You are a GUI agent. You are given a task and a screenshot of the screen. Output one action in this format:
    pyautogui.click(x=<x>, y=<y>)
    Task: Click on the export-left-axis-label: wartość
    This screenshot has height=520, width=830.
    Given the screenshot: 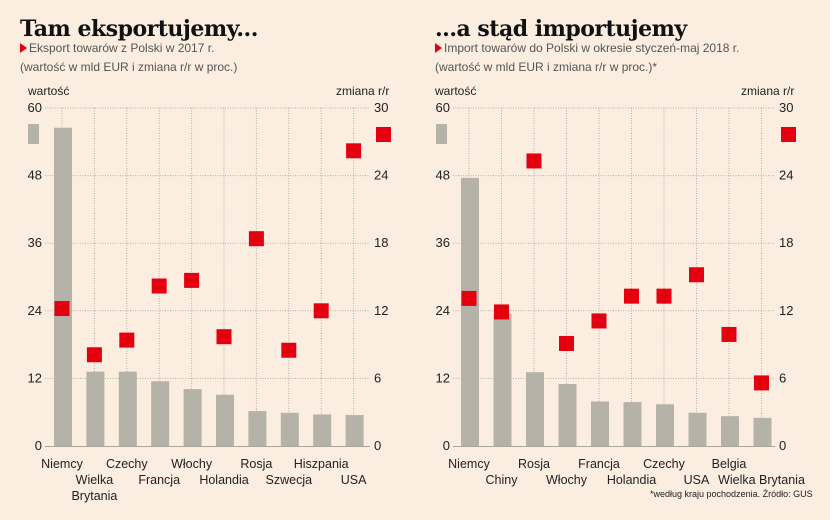 What is the action you would take?
    pyautogui.click(x=49, y=91)
    